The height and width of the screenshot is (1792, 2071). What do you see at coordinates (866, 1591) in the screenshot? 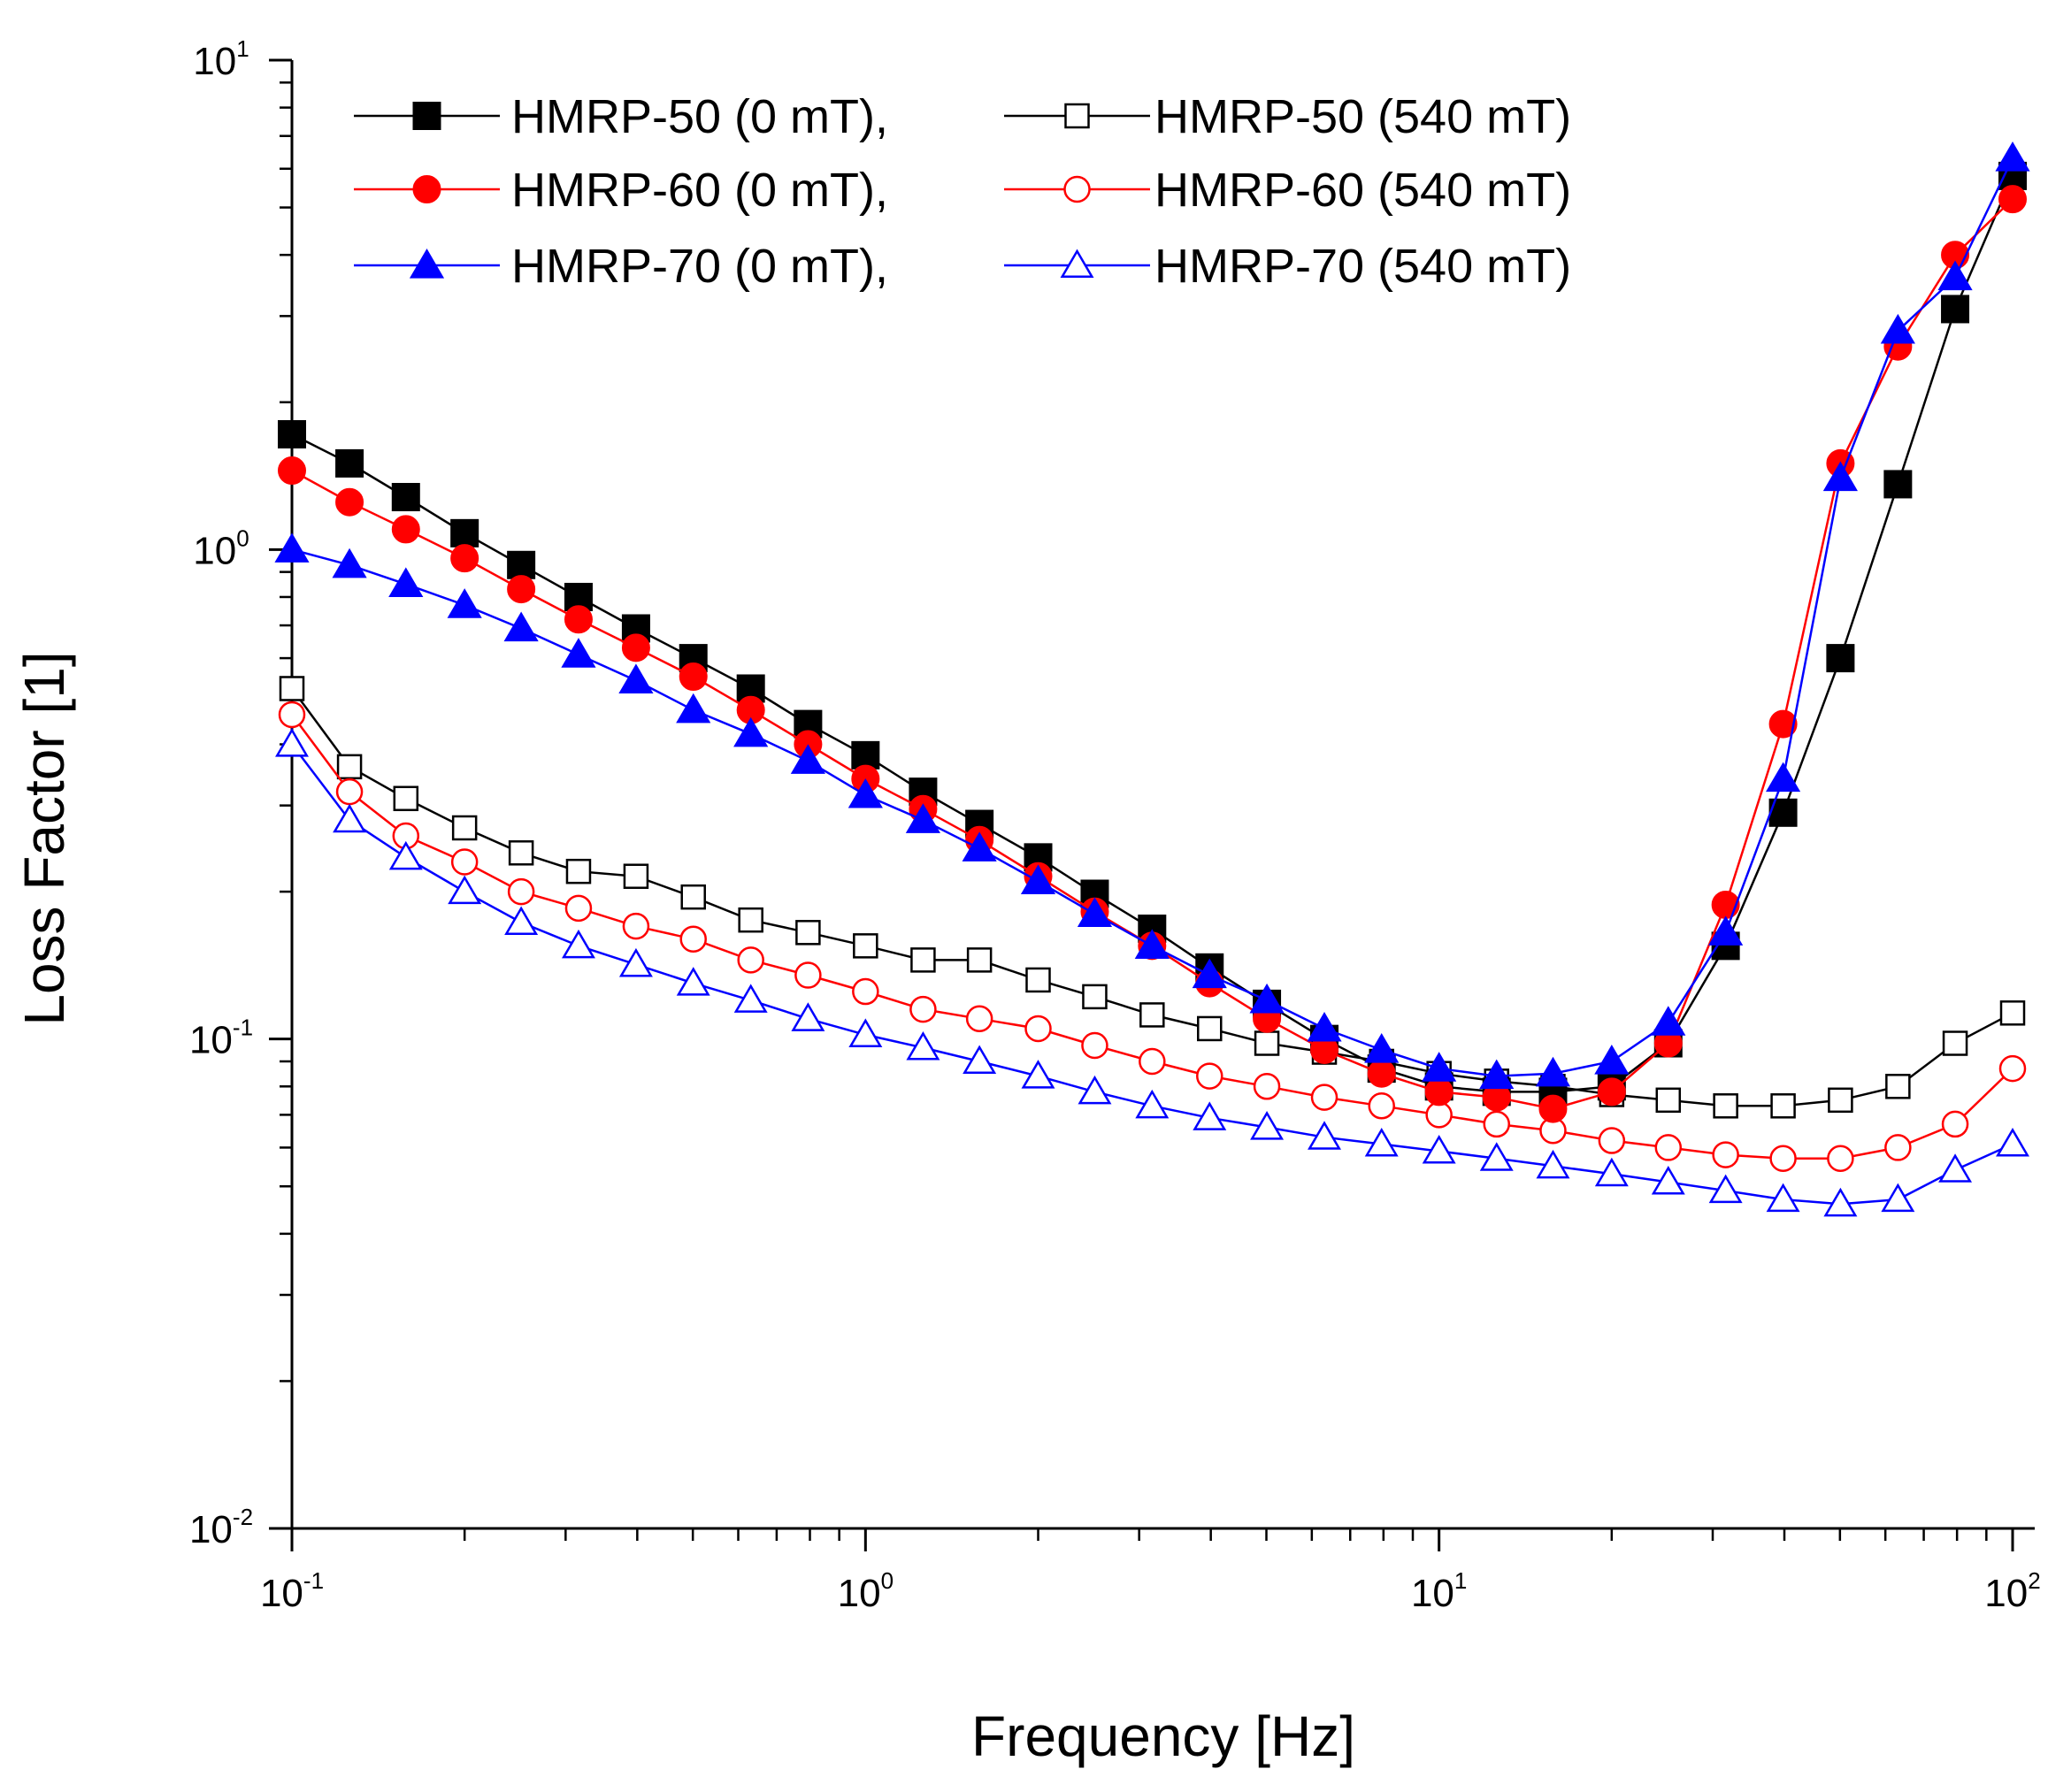
I see `x-tick-label: 10⁰` at bounding box center [866, 1591].